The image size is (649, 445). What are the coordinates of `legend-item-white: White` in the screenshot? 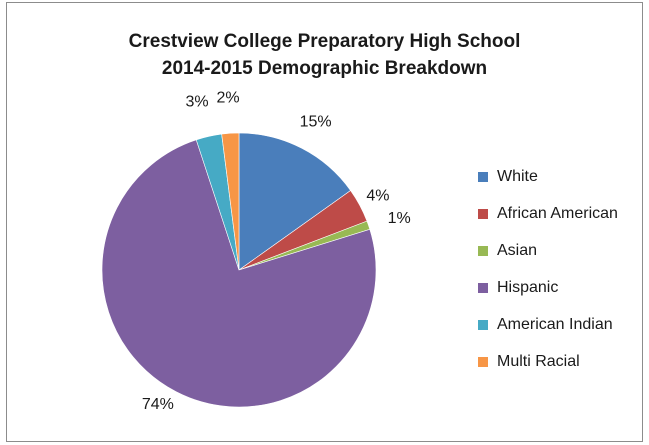 It's located at (508, 177).